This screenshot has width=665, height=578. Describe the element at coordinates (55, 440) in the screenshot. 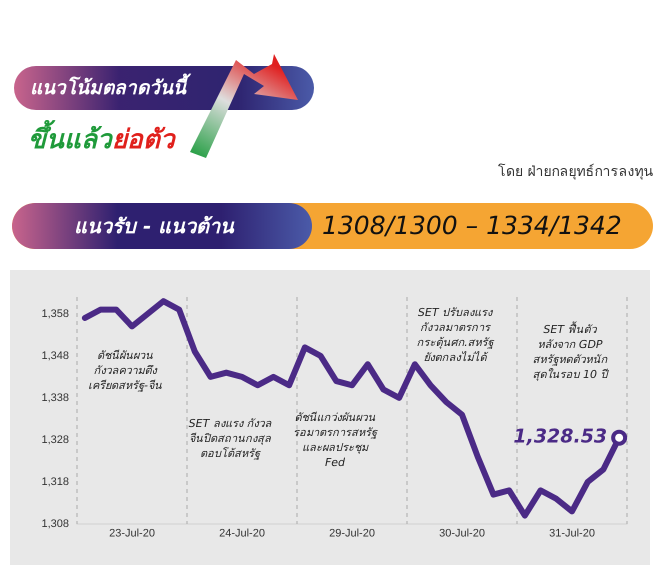

I see `y-tick-label: 1,328` at that location.